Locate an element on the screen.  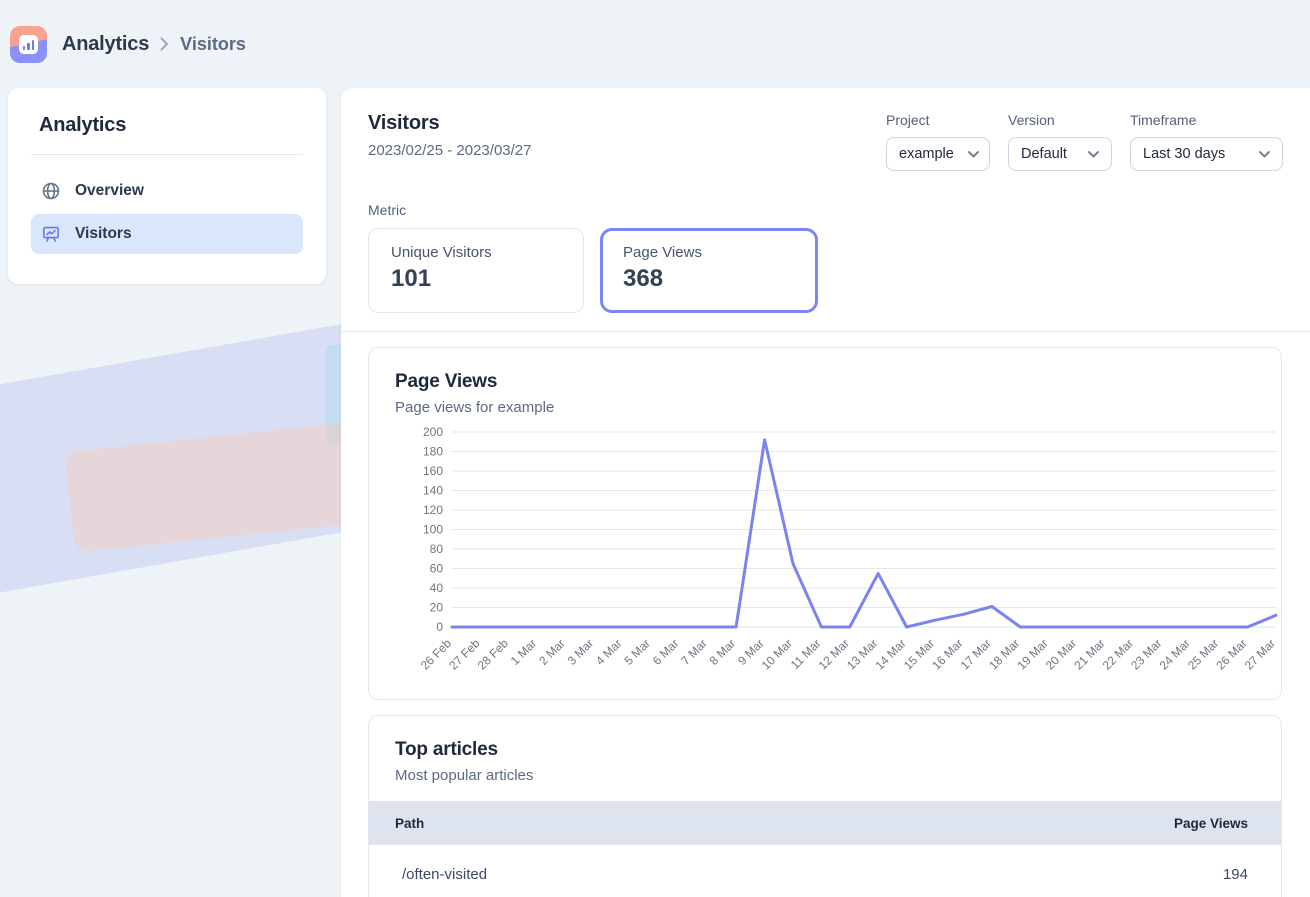
metric-card-unique-visitors: Unique Visitors 101 is located at coordinates (476, 270).